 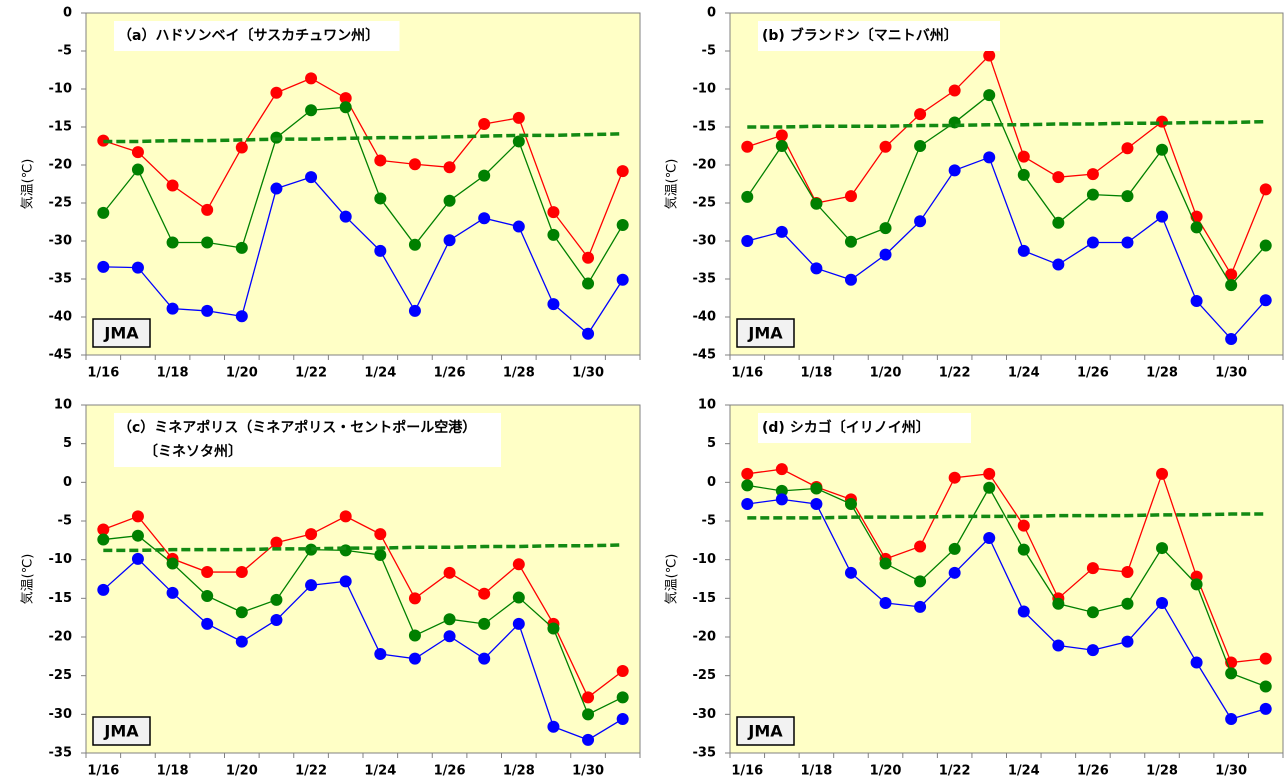 What do you see at coordinates (61, 675) in the screenshot?
I see `y-tick-label: -25` at bounding box center [61, 675].